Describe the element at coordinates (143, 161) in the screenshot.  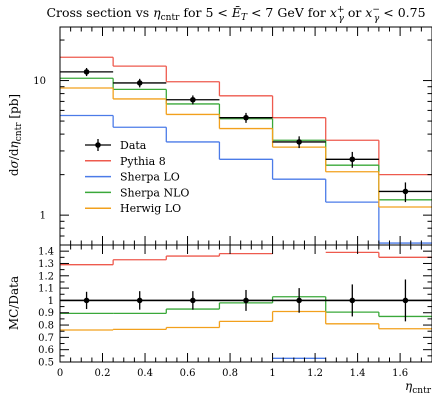
I see `legend-label-pythia-8: Pythia 8` at that location.